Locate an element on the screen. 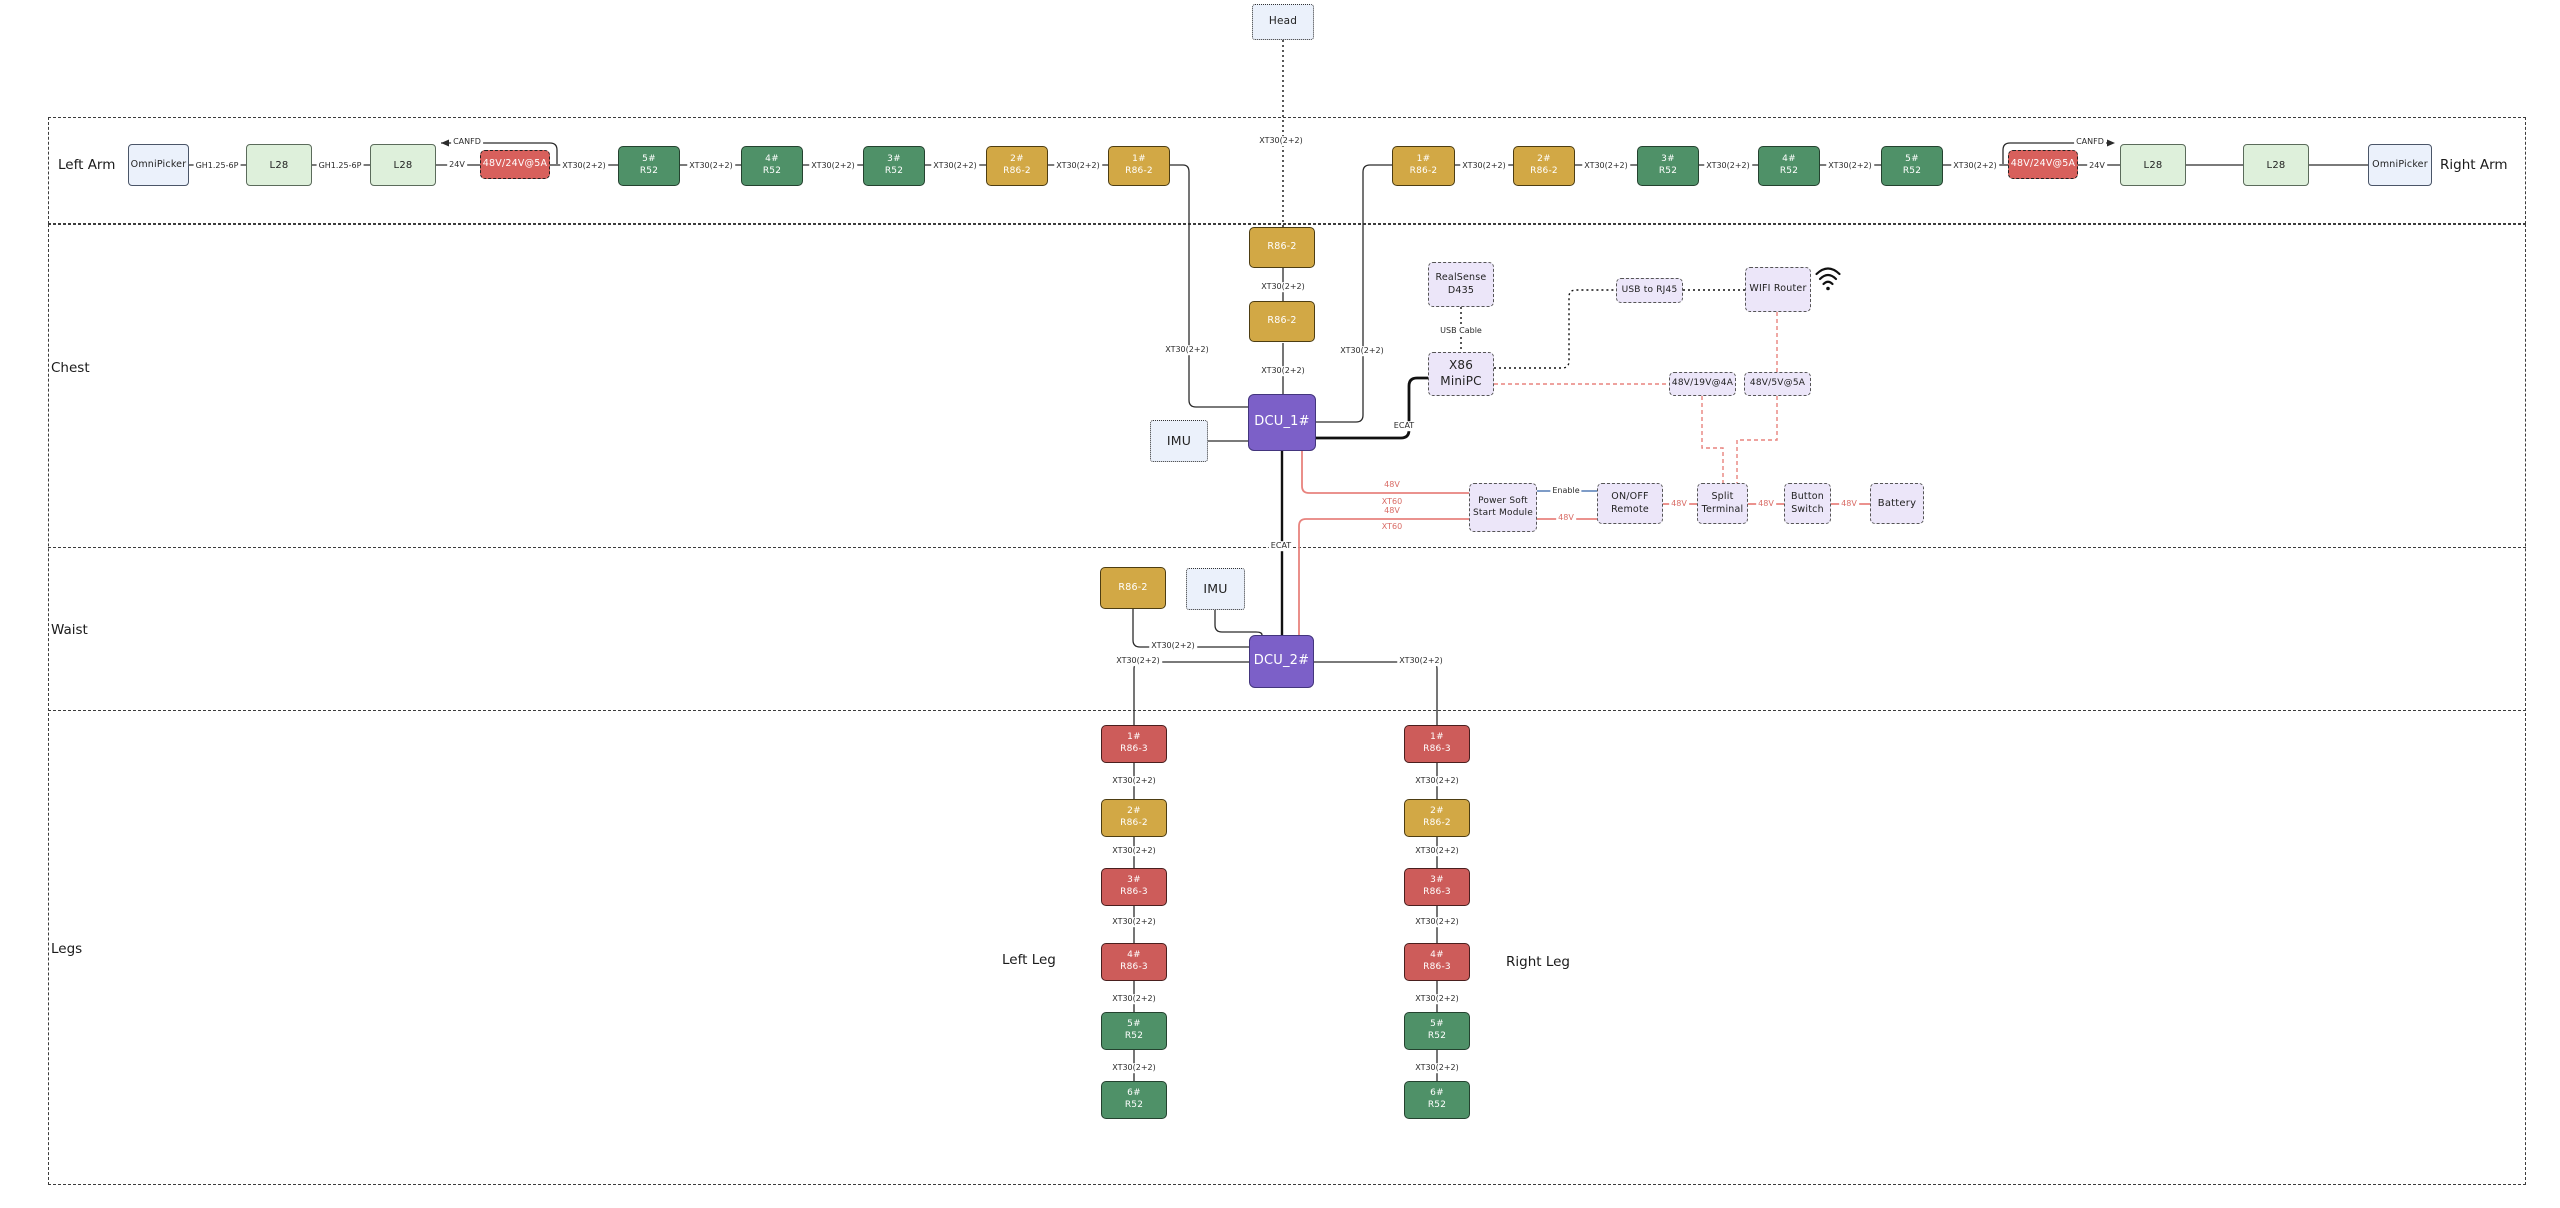  wire-label-ch-xt-c1: XT30(2+2) is located at coordinates (1283, 287).